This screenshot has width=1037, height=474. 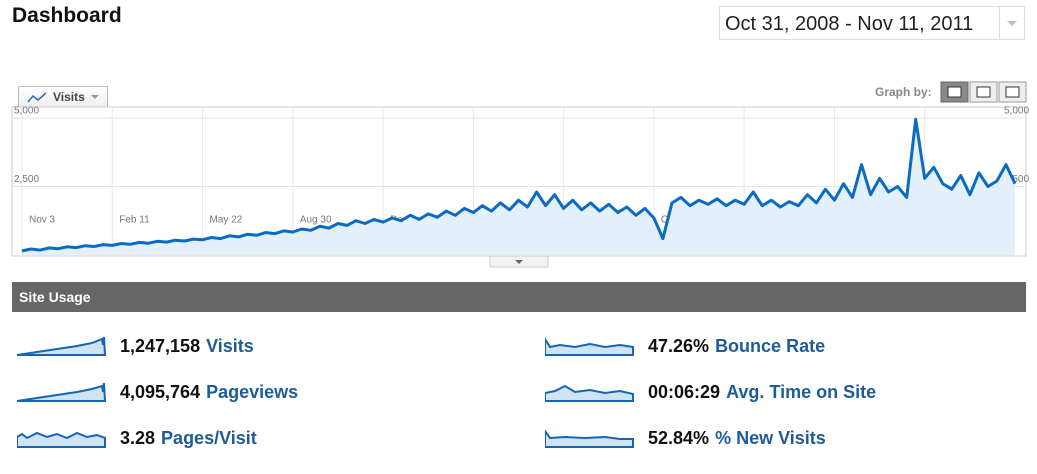 I want to click on y-tick-label: 5,000, so click(x=26, y=111).